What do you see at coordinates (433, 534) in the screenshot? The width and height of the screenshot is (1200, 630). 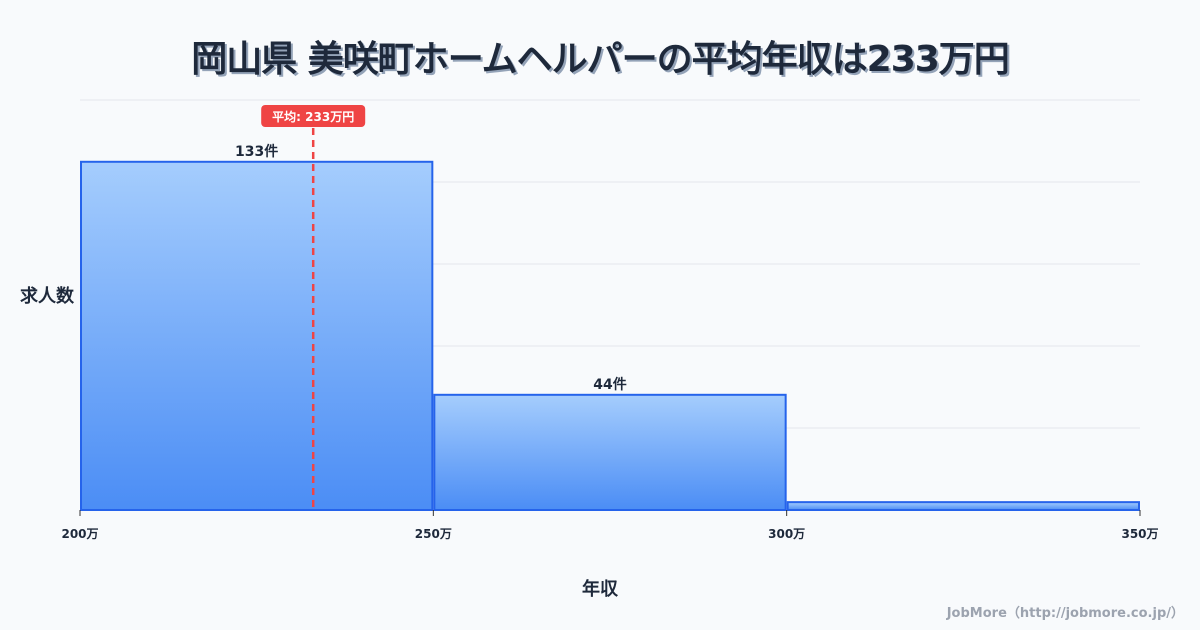 I see `x-tick-label: 250万` at bounding box center [433, 534].